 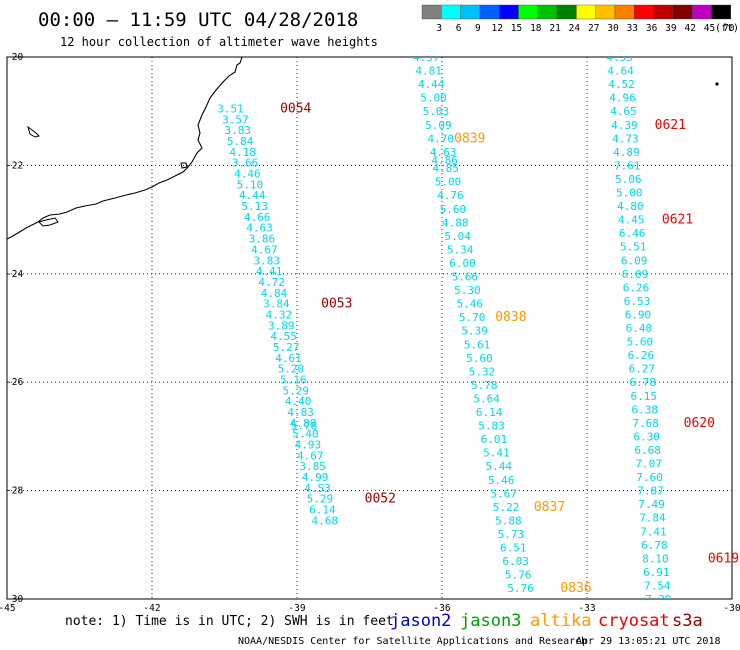 What do you see at coordinates (496, 453) in the screenshot?
I see `wave-height-value: 5.41` at bounding box center [496, 453].